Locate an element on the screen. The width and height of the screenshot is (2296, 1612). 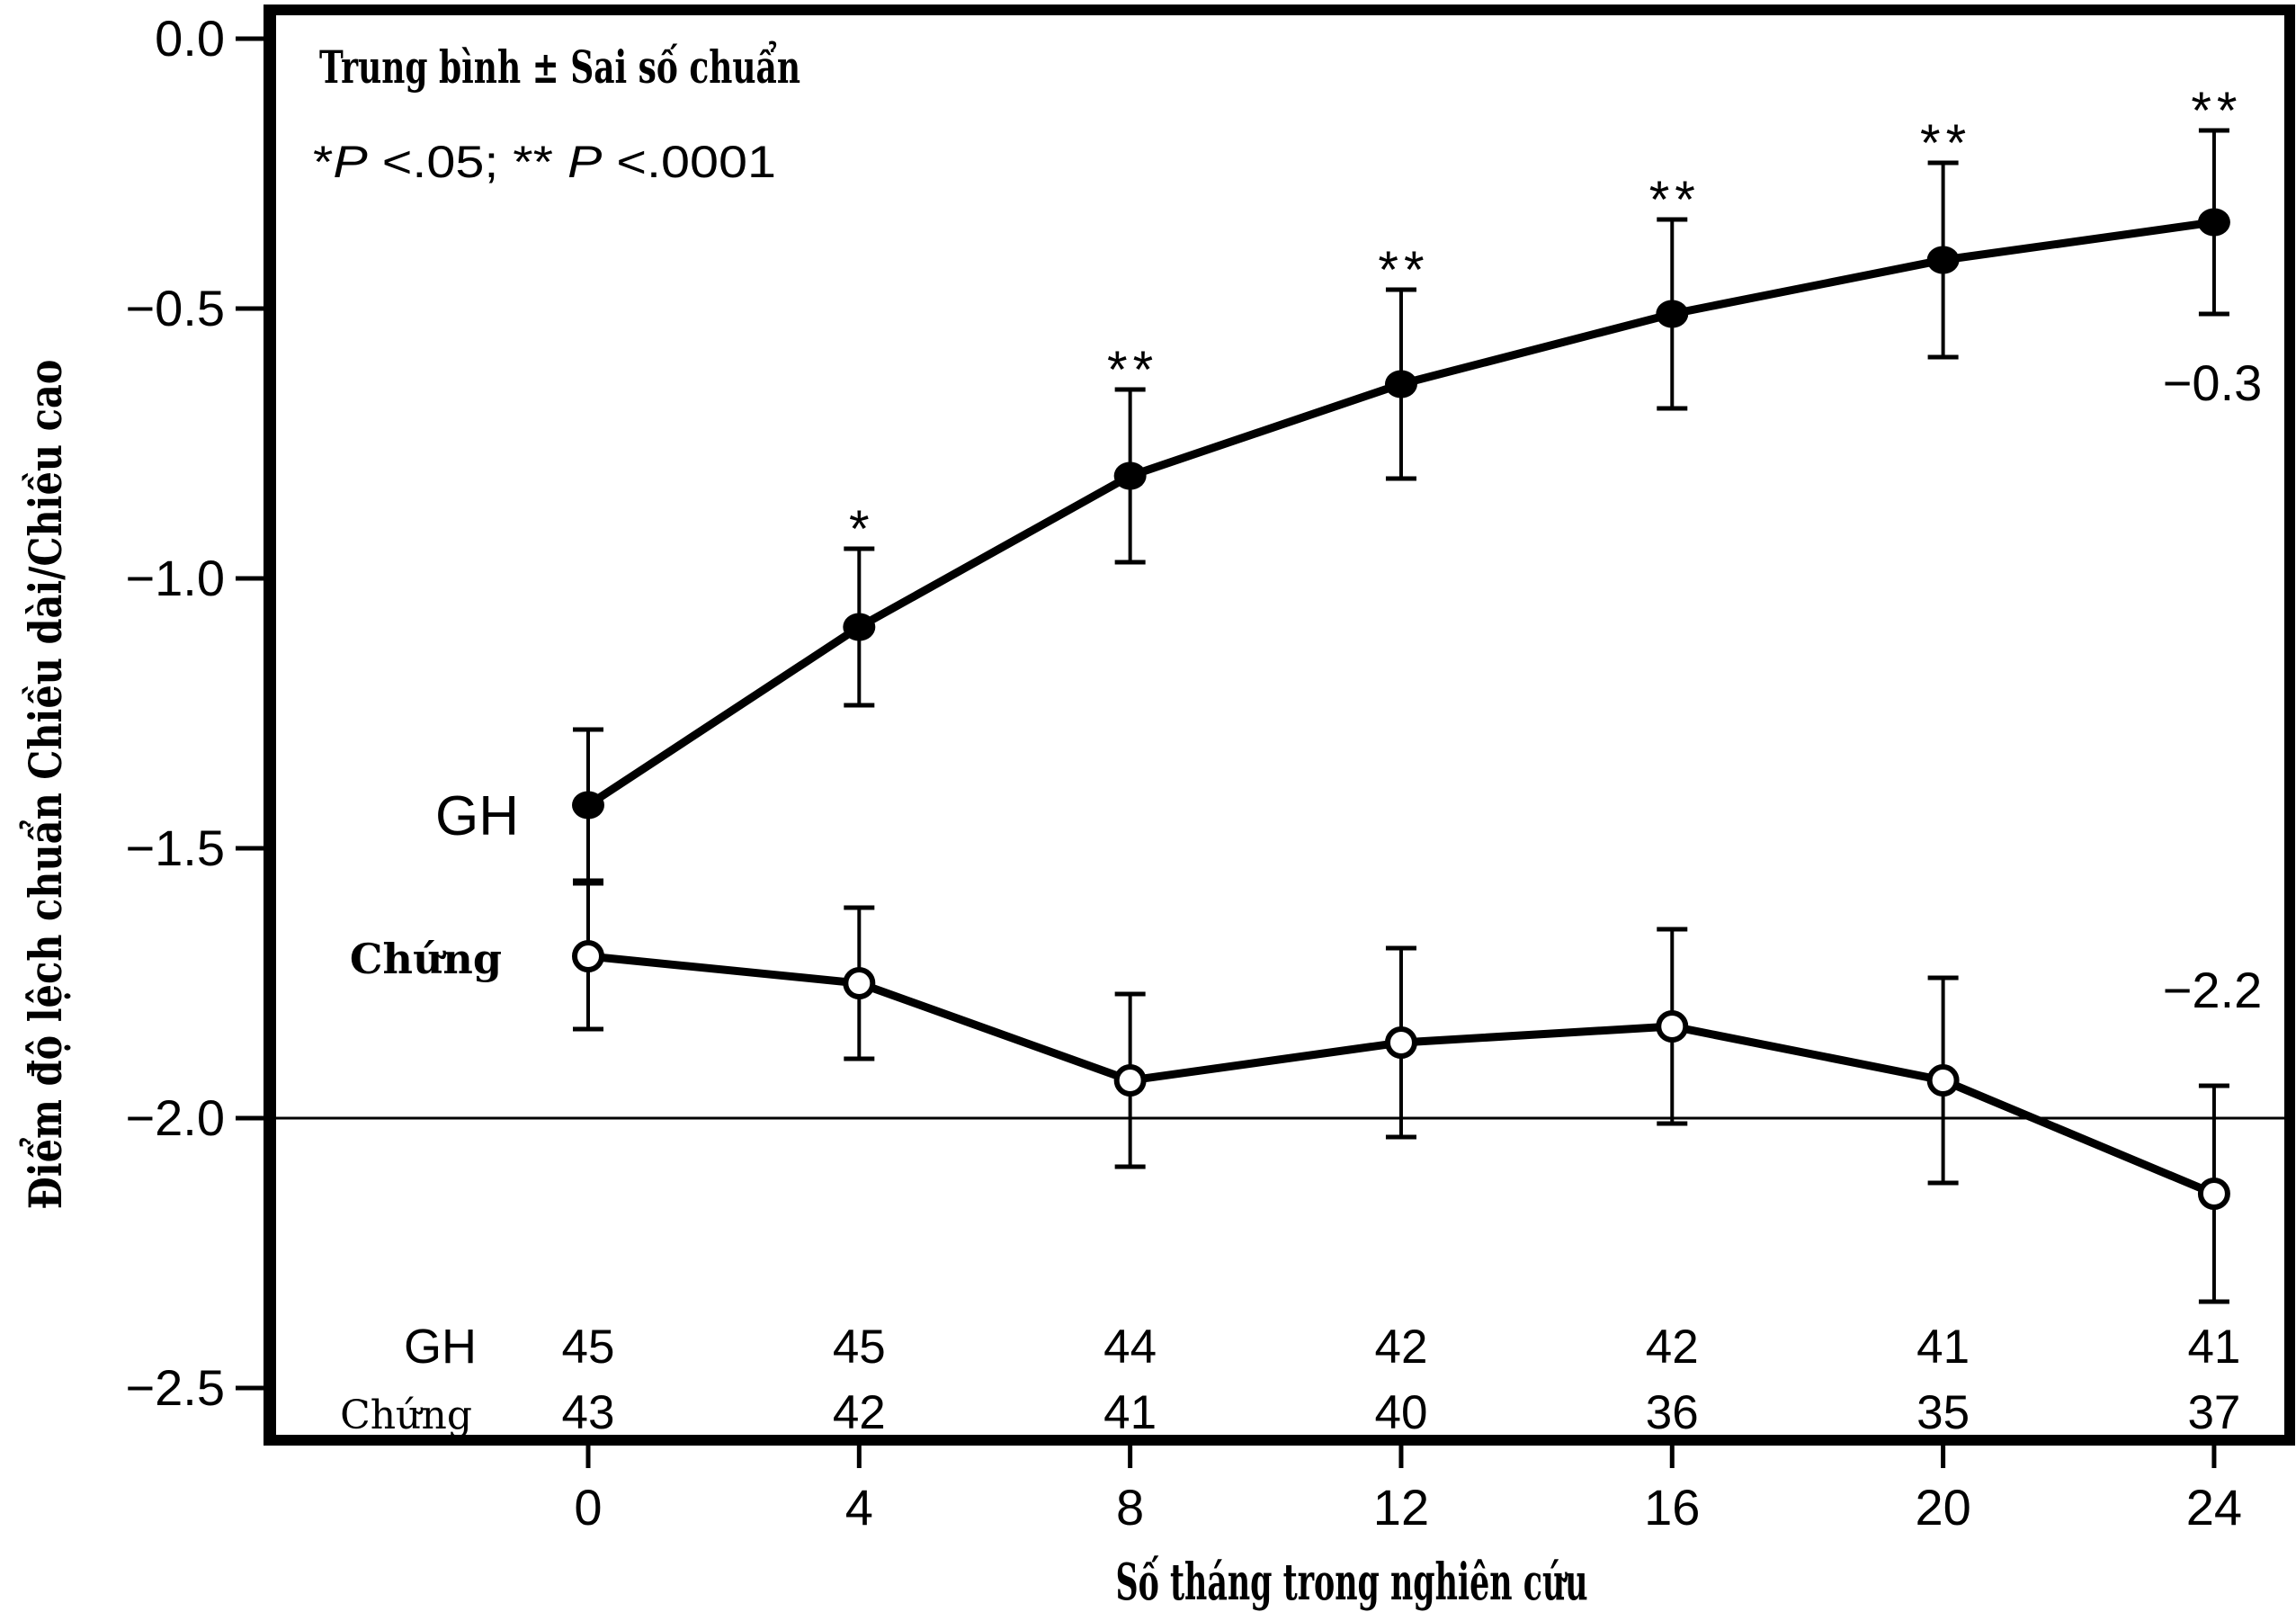
x-tick-label: 0 is located at coordinates (588, 1507).